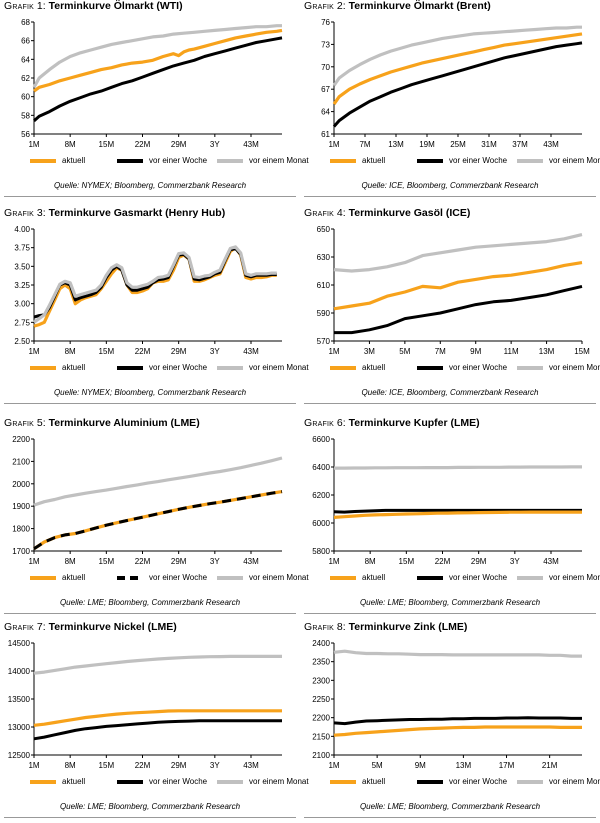  I want to click on chart-title-text: Terminkurve Kupfer (LME), so click(412, 423).